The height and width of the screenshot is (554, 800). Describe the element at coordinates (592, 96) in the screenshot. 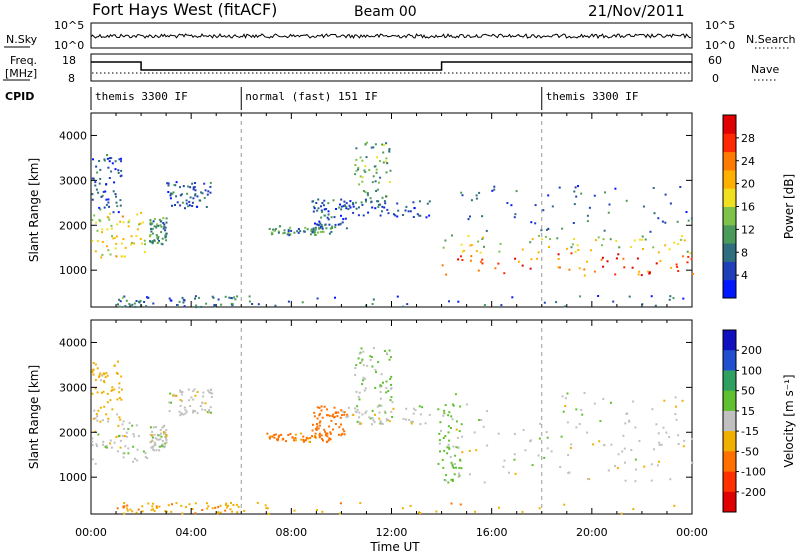

I see `cpid-segment-label: themis 3300 IF` at that location.